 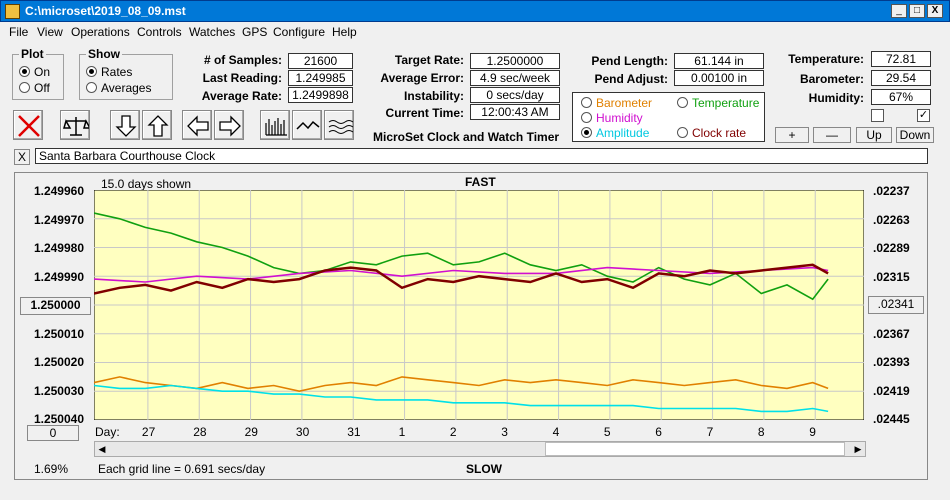 I want to click on arrow-up-button, so click(x=157, y=125).